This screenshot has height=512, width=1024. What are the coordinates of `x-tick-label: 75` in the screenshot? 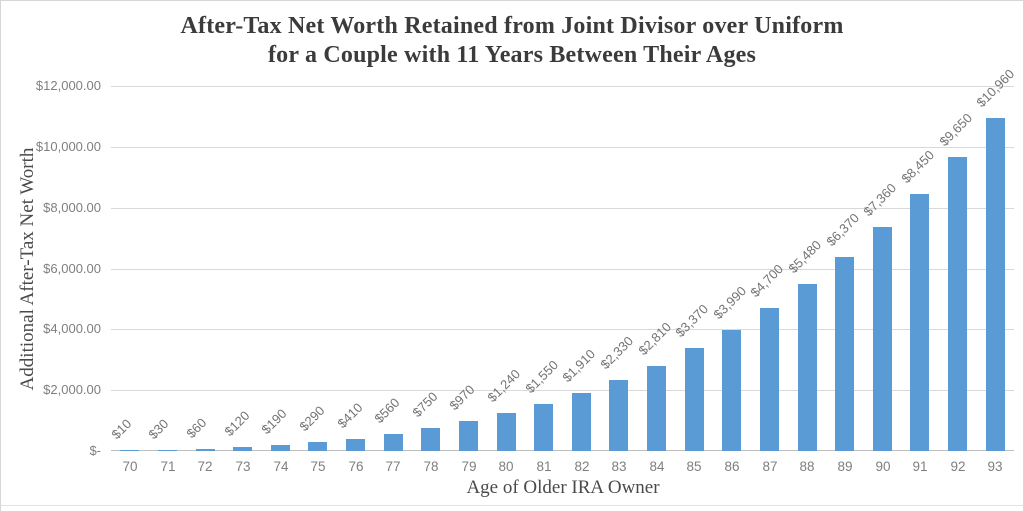 It's located at (318, 466).